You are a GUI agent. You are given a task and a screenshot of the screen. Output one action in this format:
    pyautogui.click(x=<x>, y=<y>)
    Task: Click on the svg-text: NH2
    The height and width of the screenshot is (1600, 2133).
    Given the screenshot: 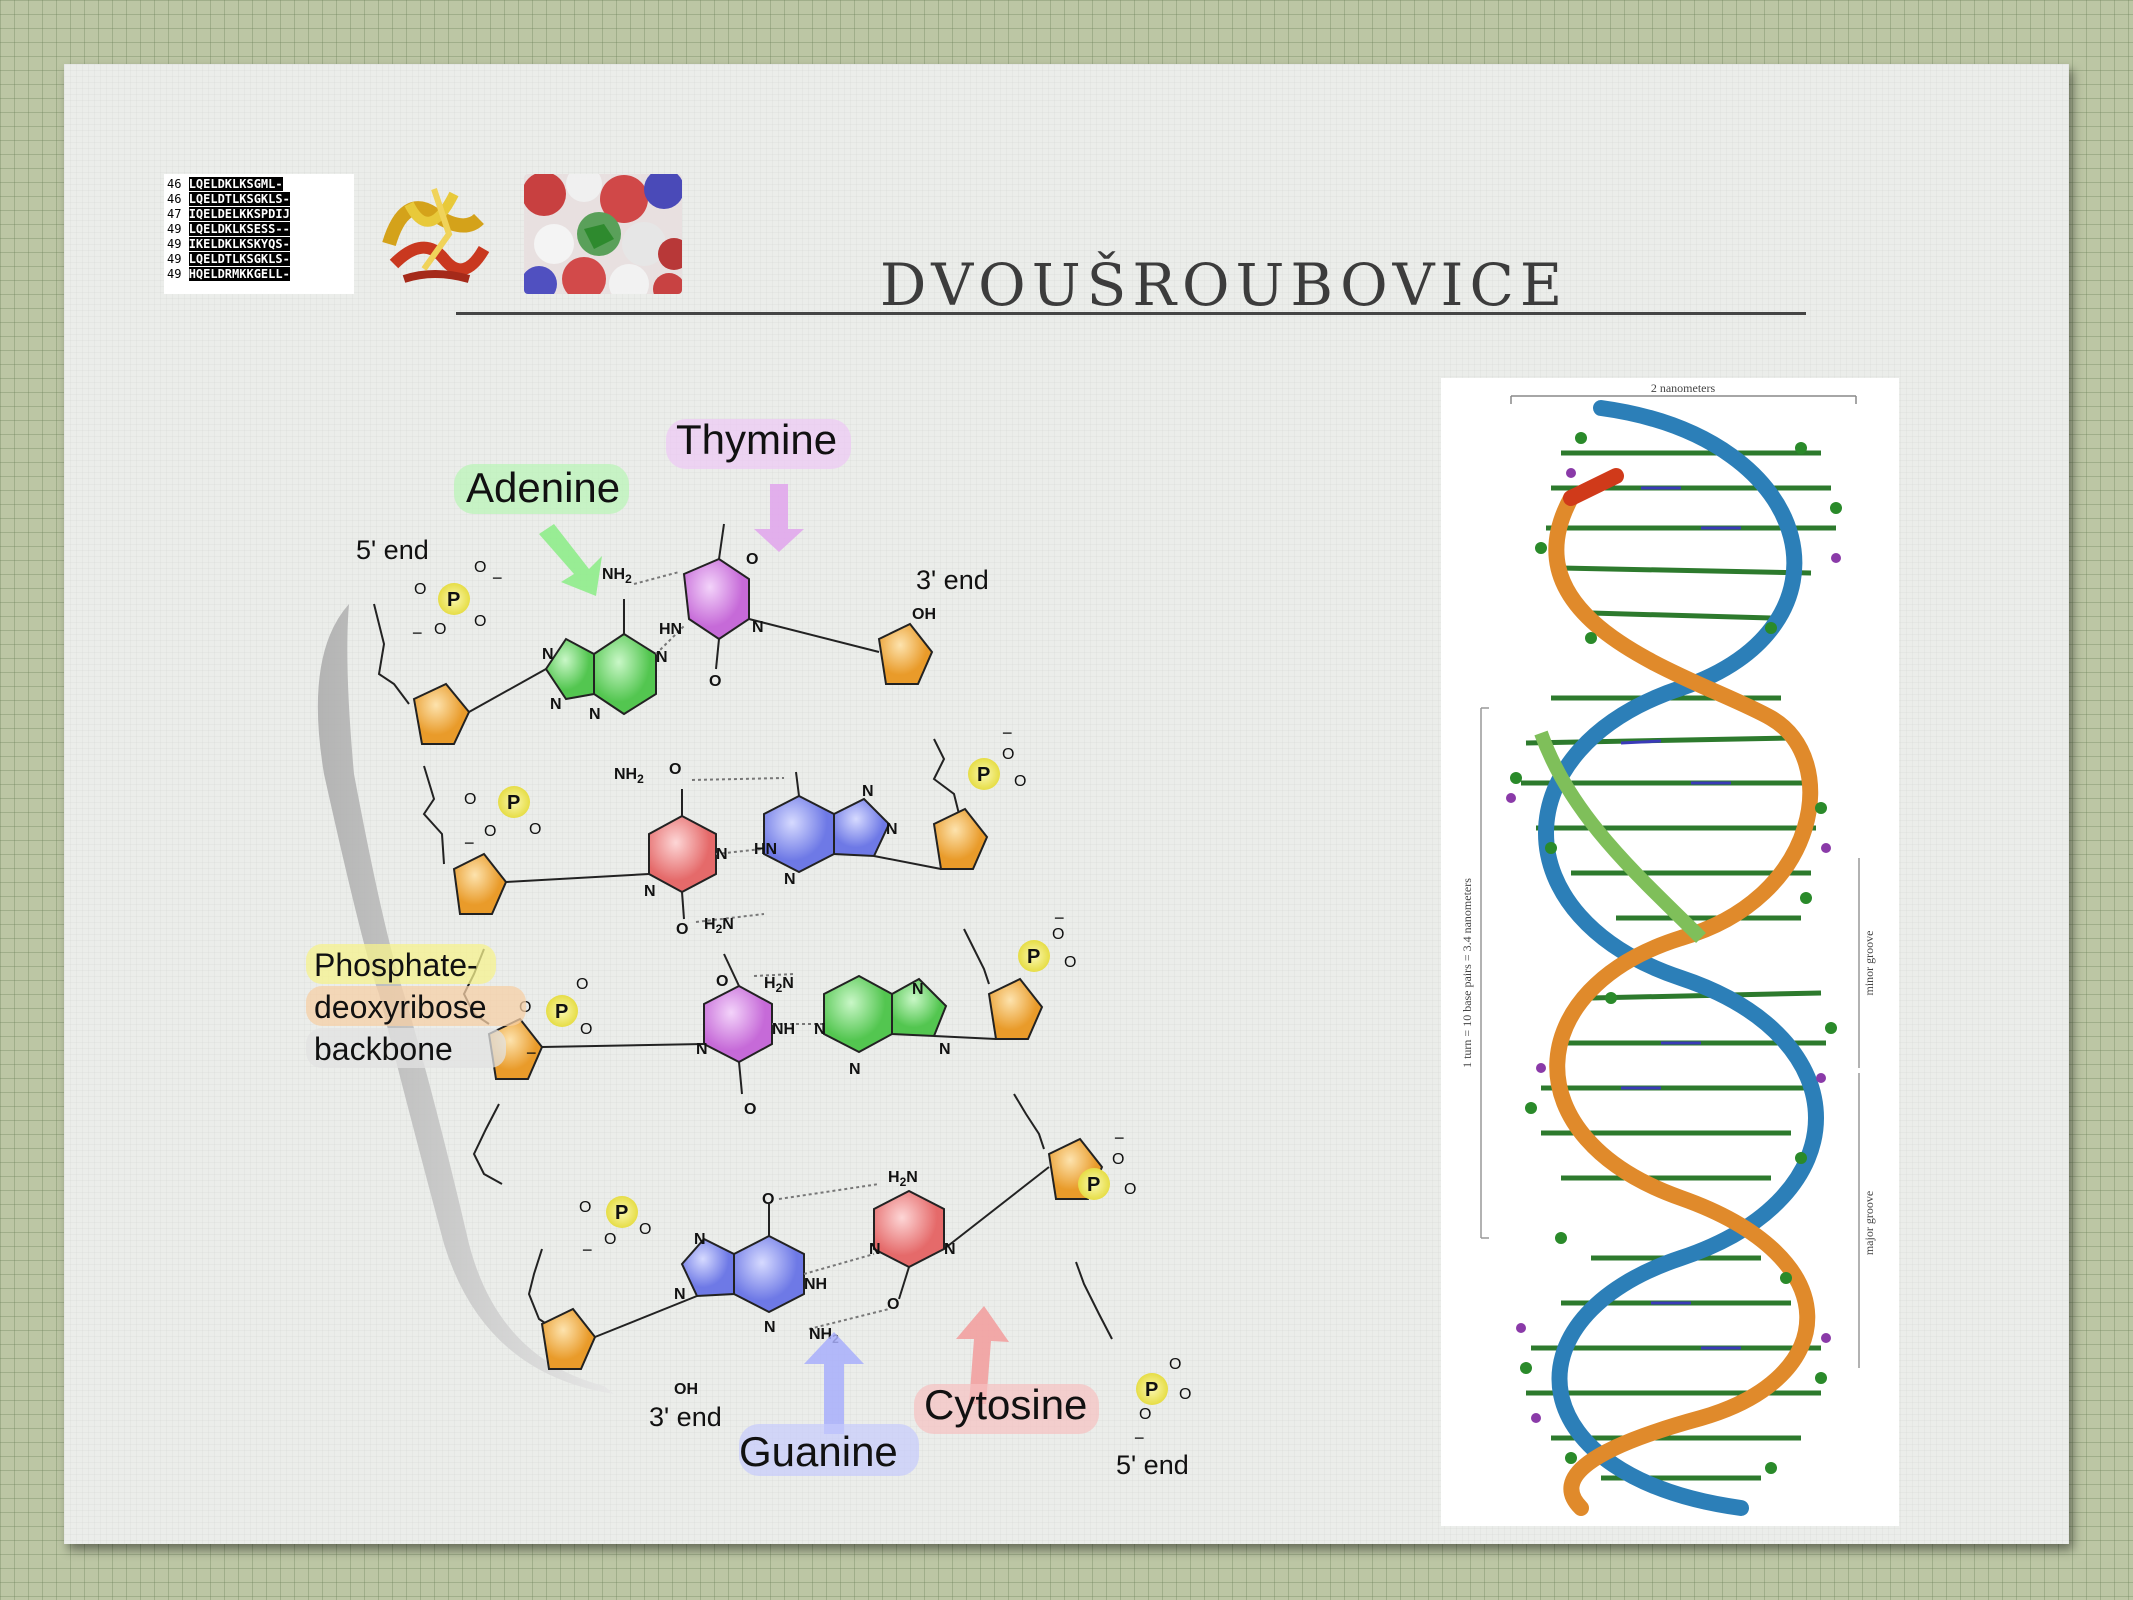 What is the action you would take?
    pyautogui.click(x=617, y=576)
    